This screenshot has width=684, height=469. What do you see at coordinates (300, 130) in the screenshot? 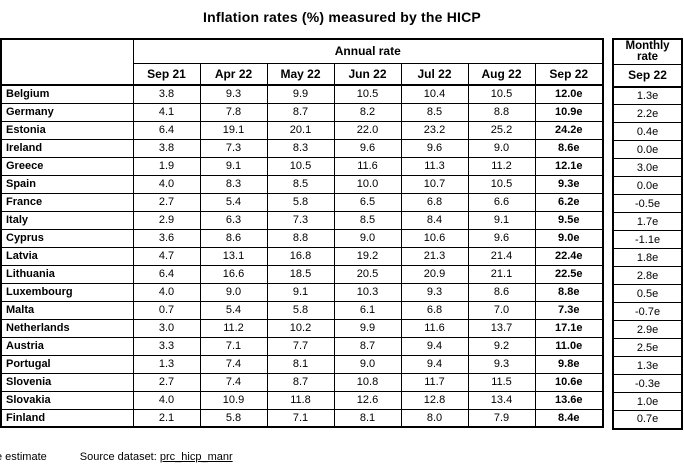
I see `annual-rate-value: 20.1` at bounding box center [300, 130].